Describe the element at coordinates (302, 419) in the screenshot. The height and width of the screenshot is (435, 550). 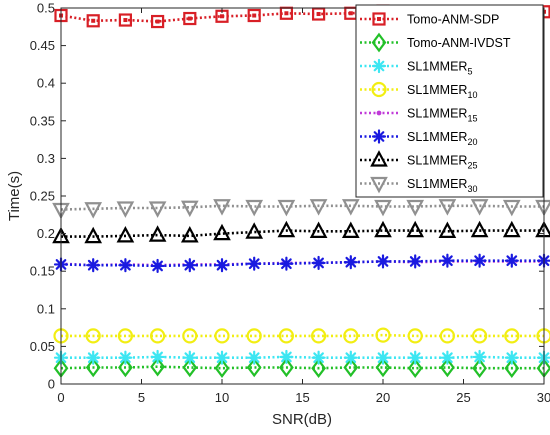
I see `x-axis-title: SNR(dB)` at that location.